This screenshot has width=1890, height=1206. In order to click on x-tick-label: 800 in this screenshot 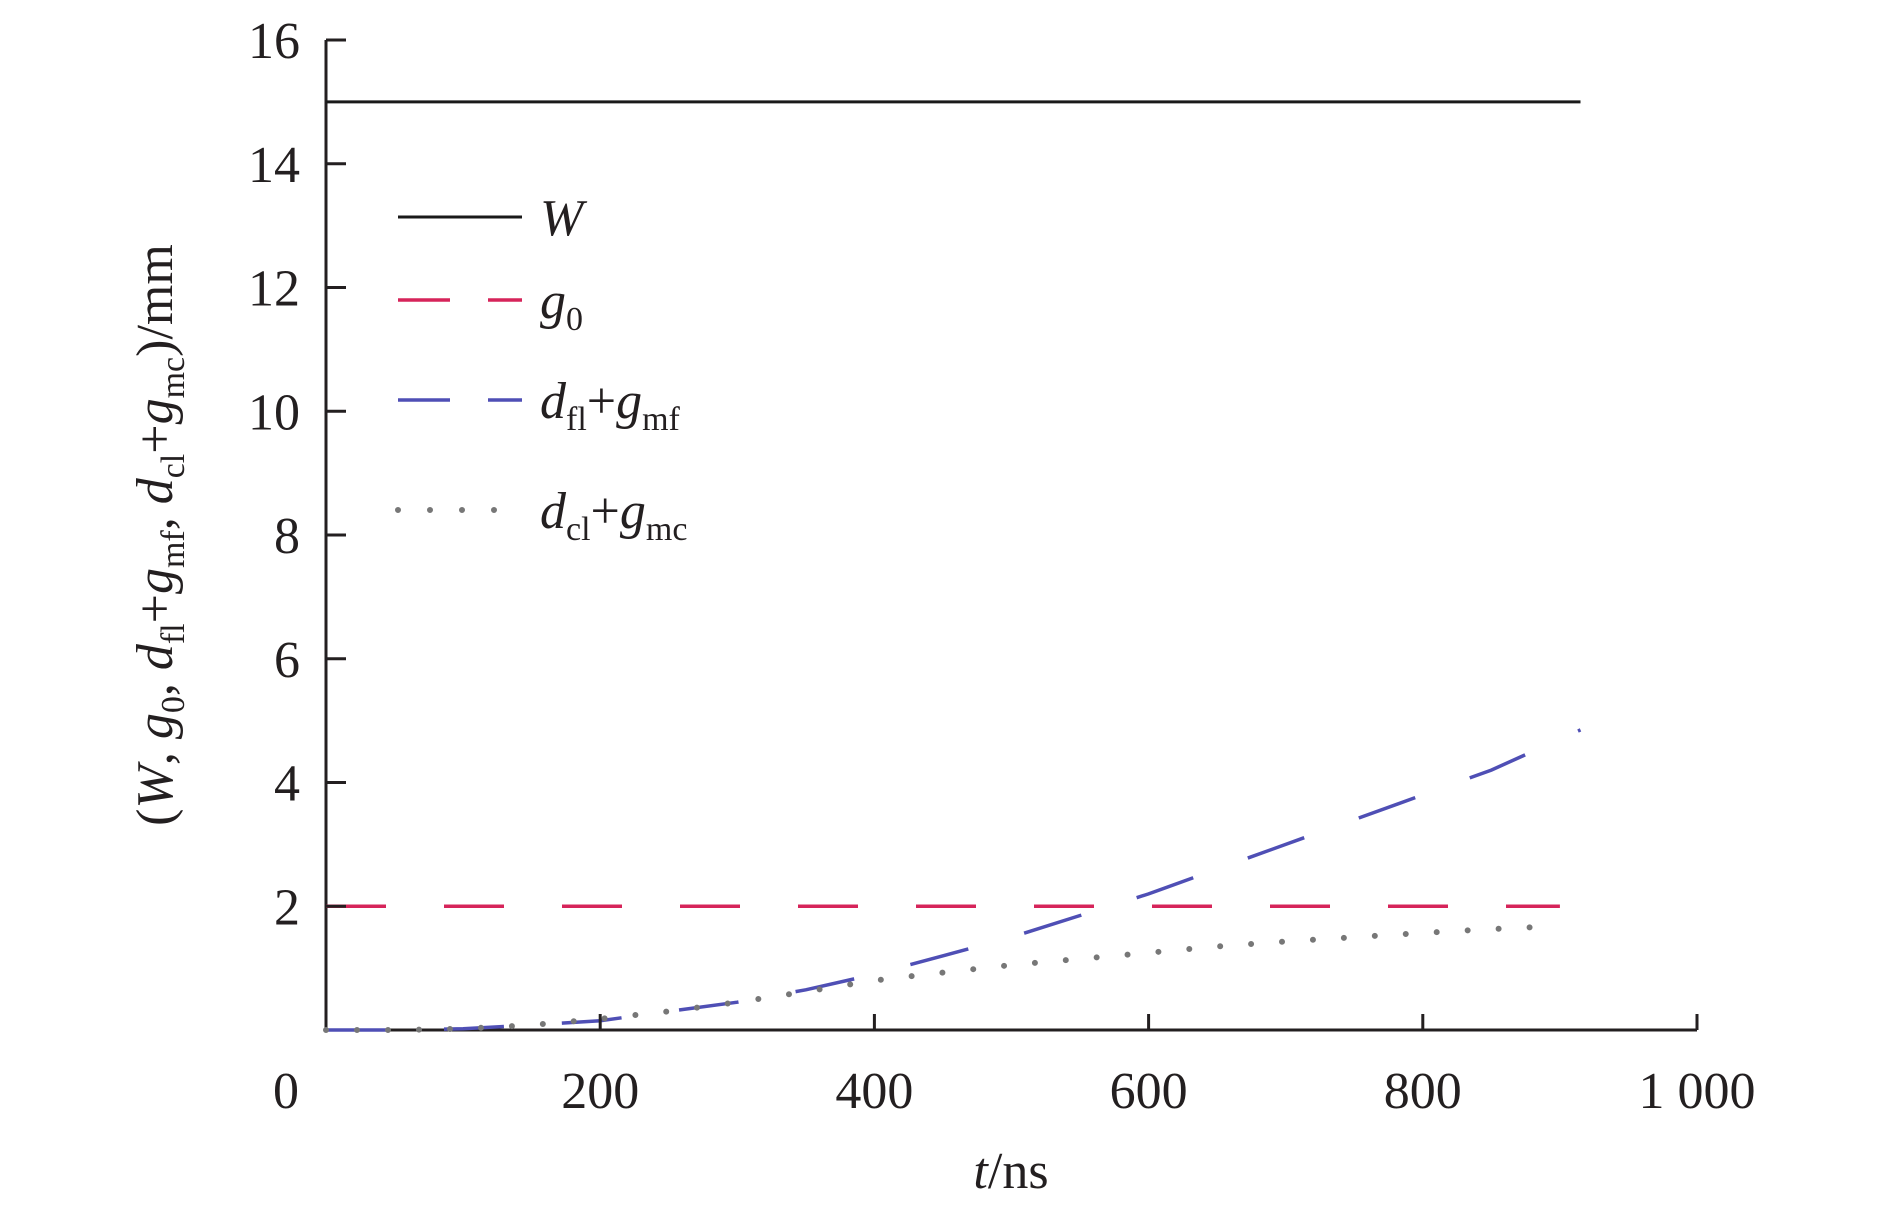, I will do `click(1423, 1091)`.